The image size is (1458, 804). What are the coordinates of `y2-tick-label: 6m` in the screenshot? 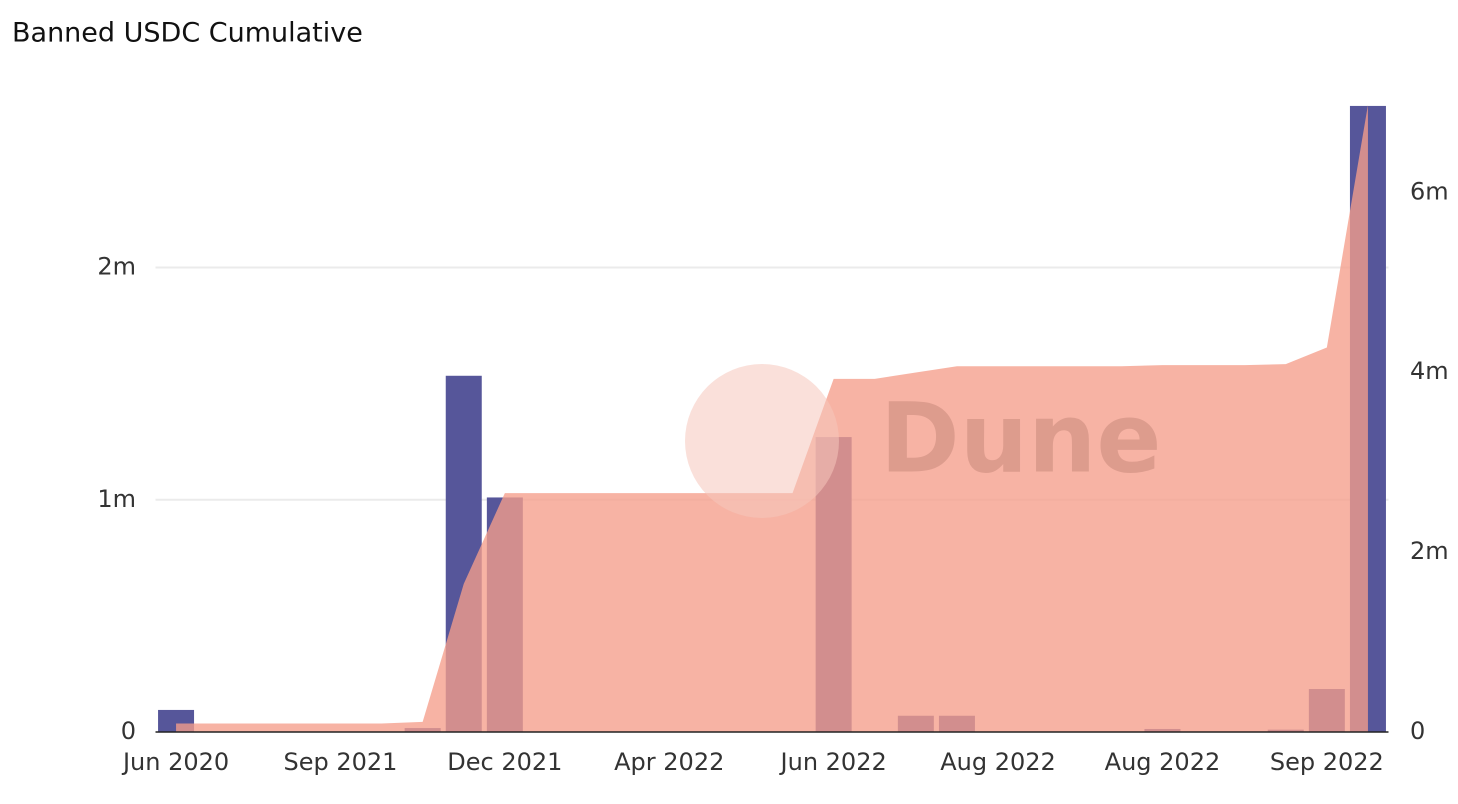 It's located at (1429, 191).